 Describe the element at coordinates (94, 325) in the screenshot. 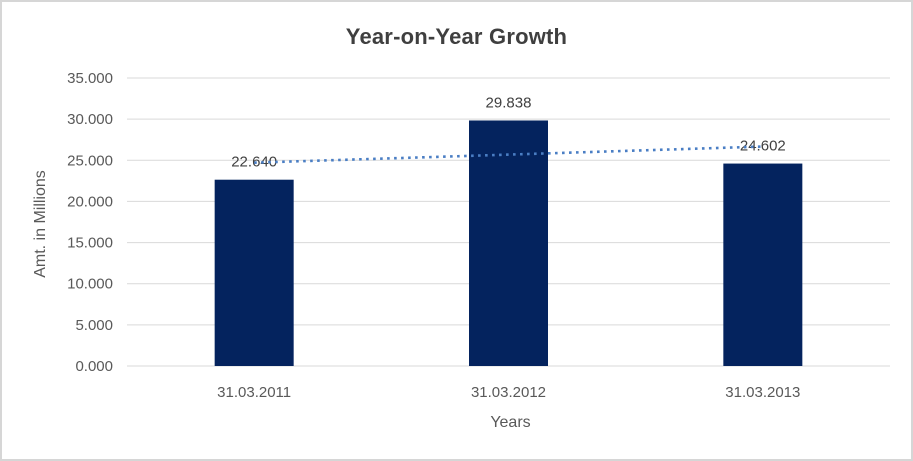

I see `y-tick-label: 5.000` at that location.